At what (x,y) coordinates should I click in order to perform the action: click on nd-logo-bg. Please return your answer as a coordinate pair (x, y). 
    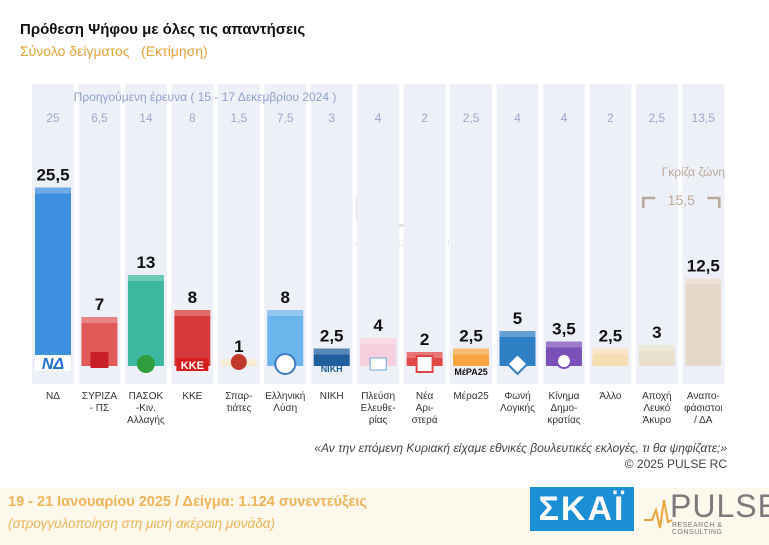
    Looking at the image, I should click on (53, 363).